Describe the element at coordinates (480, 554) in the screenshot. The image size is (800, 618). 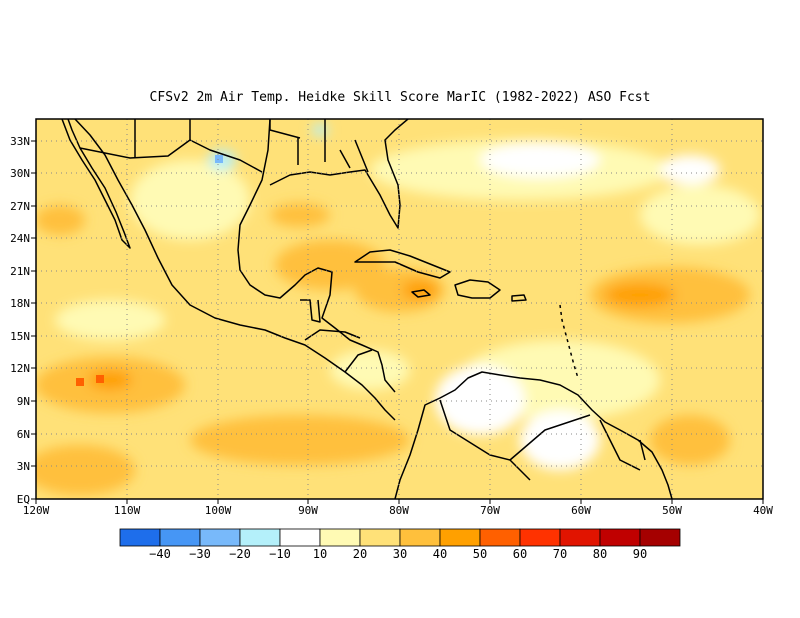
I see `colorbar-label: 50` at that location.